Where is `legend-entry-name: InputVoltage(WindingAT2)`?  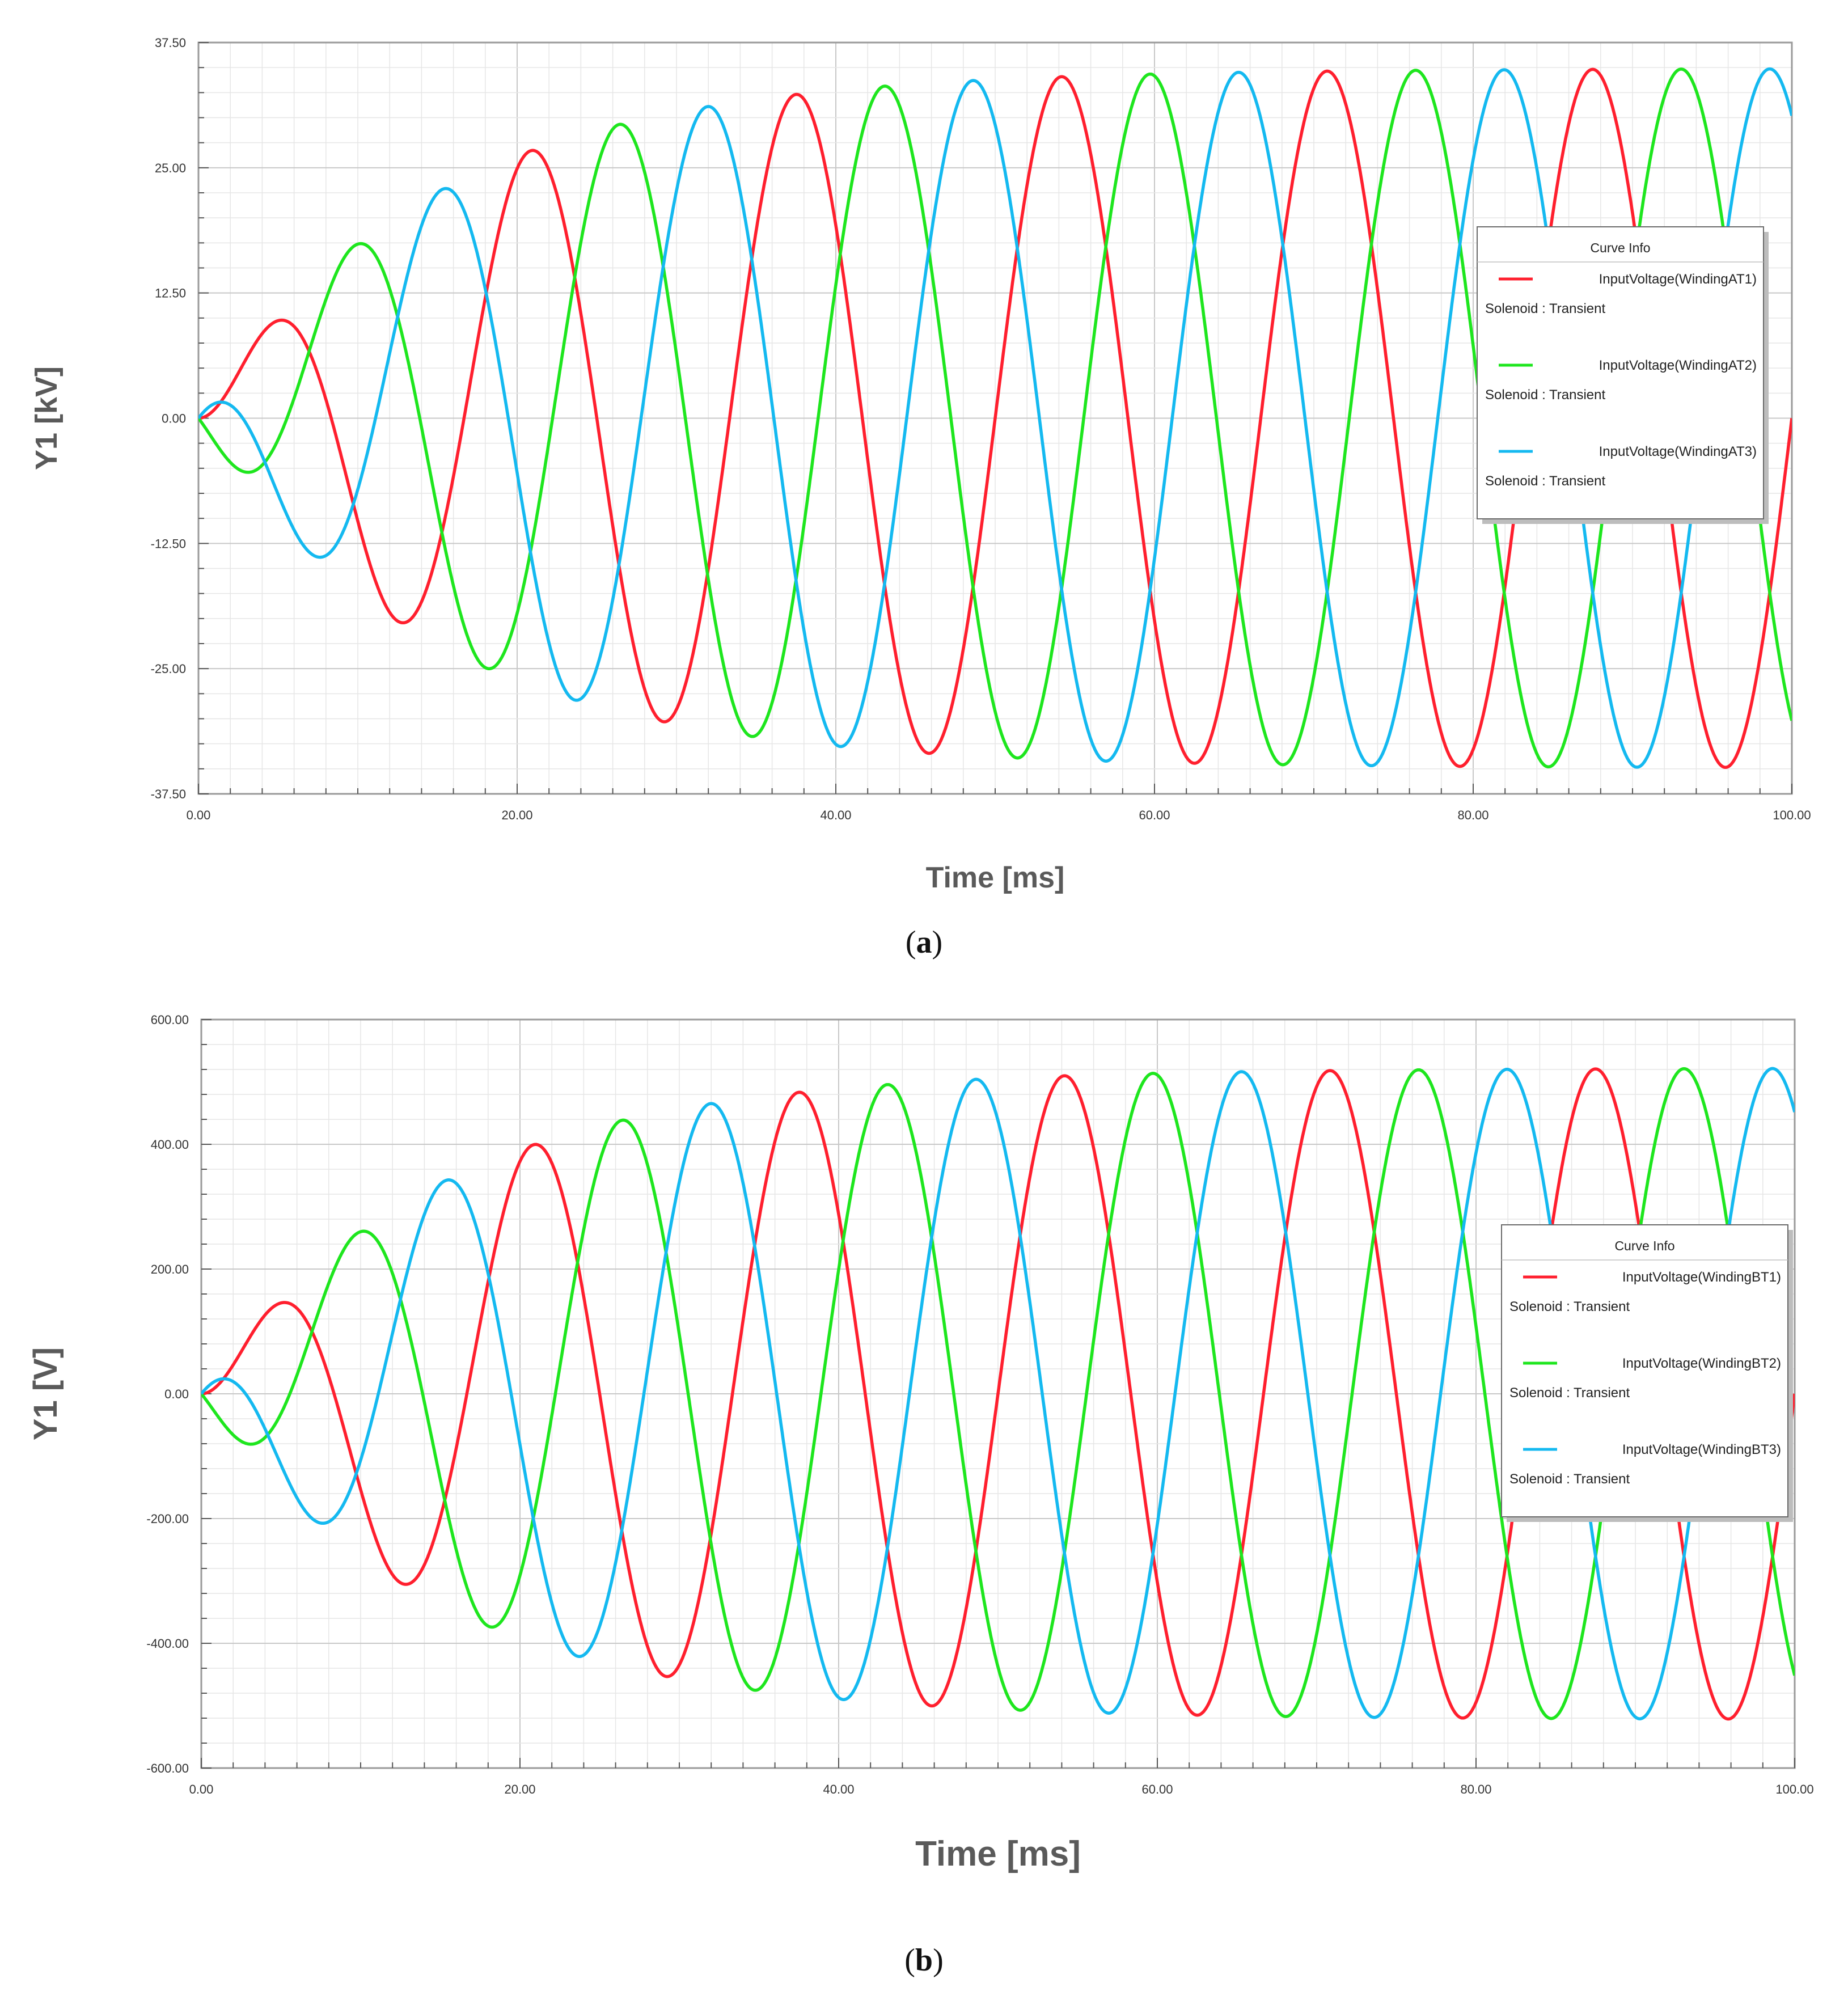 legend-entry-name: InputVoltage(WindingAT2) is located at coordinates (1678, 365).